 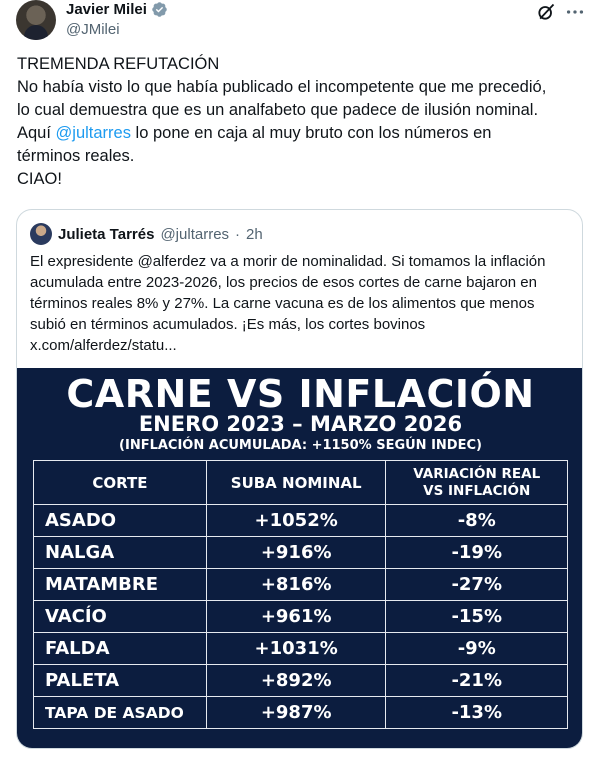 I want to click on table-row: MATAMBRE +816% -27%, so click(x=300, y=584).